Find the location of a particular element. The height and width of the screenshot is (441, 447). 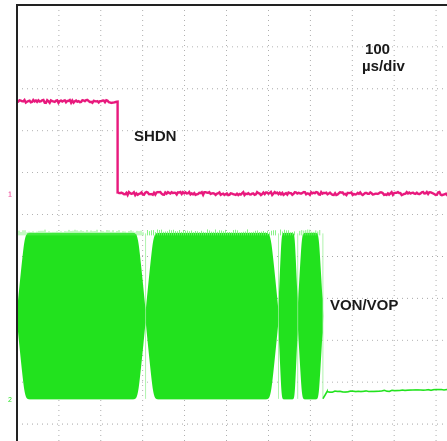

shdn-label: SHDN is located at coordinates (155, 136).